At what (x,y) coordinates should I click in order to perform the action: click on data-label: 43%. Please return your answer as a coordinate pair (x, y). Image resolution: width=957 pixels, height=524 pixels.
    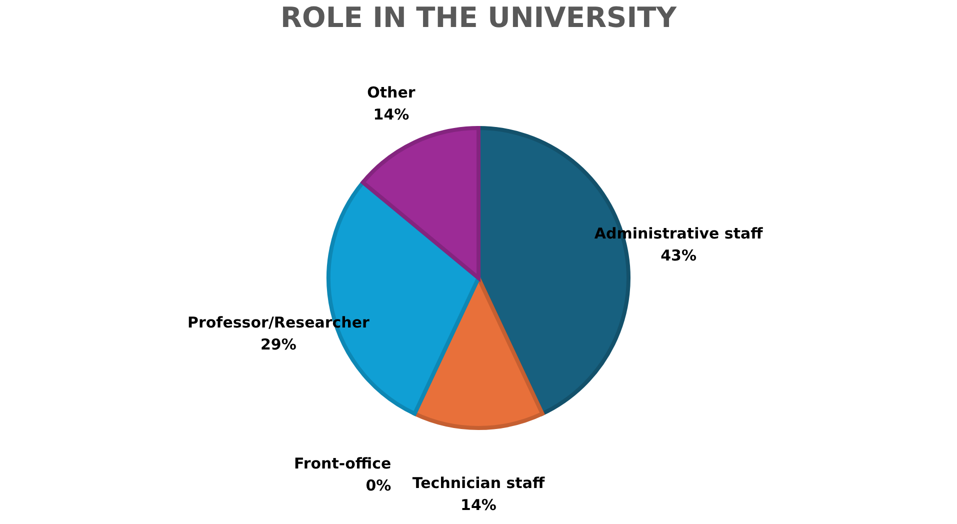
    Looking at the image, I should click on (678, 255).